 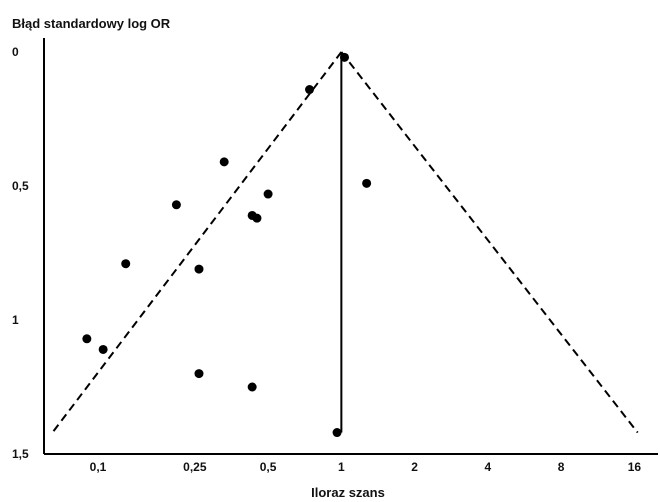 What do you see at coordinates (195, 467) in the screenshot?
I see `x-tick-label: 0,25` at bounding box center [195, 467].